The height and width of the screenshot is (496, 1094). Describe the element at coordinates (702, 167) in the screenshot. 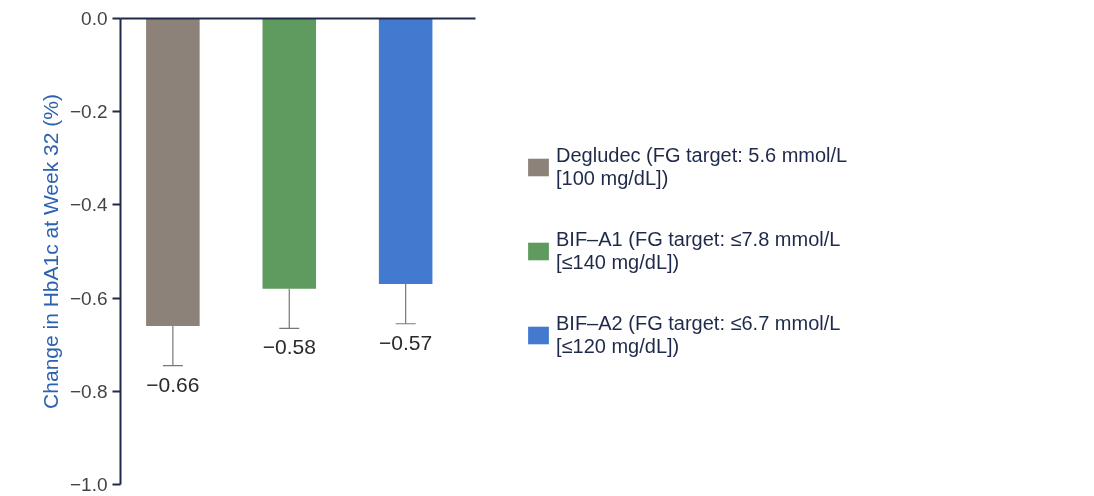

I see `legend-label: Degludec (FG target: 5.6 mmol/L [100 mg/dL])` at that location.